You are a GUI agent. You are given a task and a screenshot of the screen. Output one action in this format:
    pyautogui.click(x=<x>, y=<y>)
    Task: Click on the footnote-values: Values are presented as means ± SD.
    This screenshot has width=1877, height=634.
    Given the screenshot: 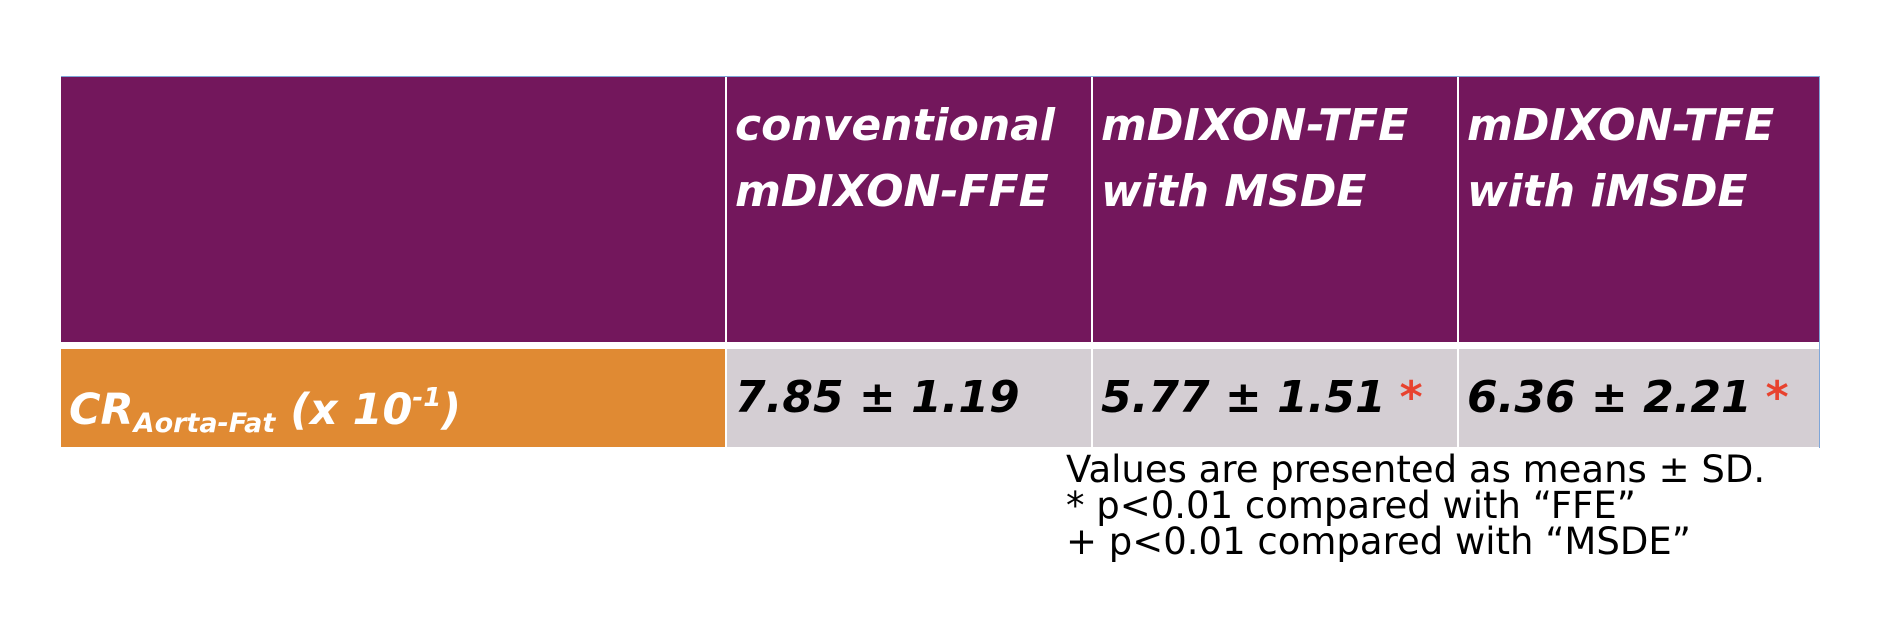 What is the action you would take?
    pyautogui.click(x=1416, y=469)
    